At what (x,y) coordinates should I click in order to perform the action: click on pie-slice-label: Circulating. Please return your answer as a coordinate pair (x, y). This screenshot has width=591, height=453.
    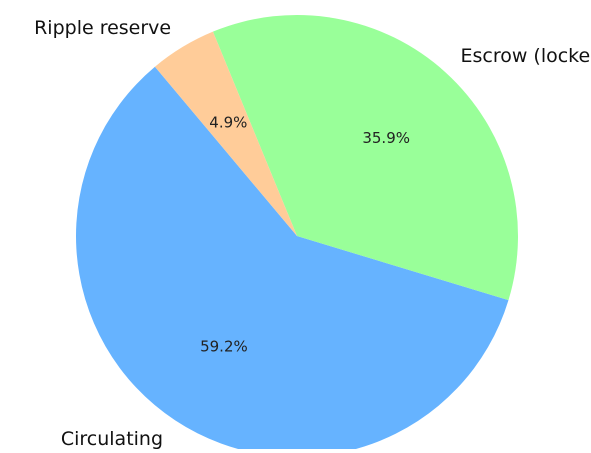
    Looking at the image, I should click on (112, 438).